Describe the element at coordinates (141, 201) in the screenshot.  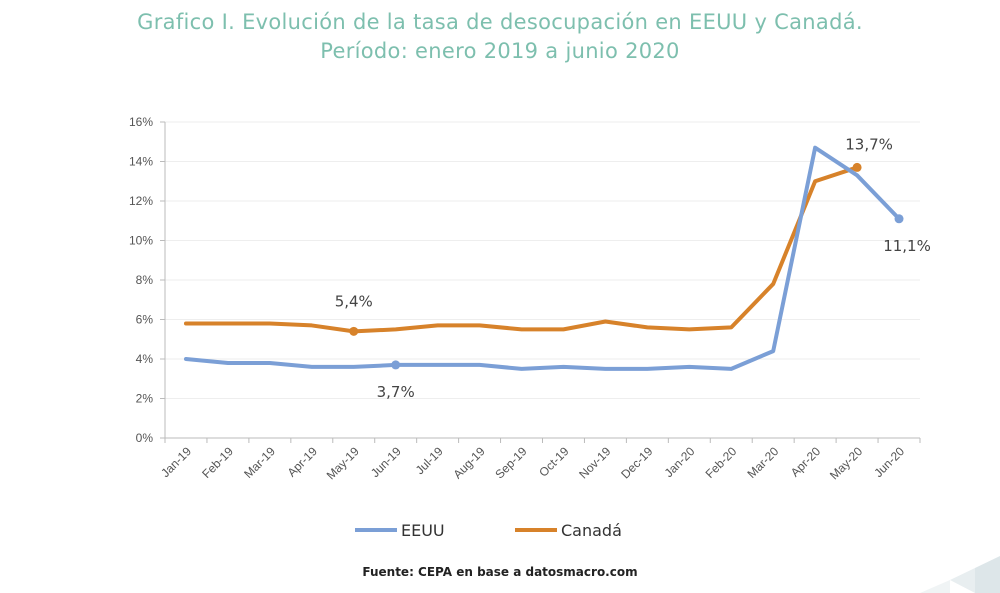
I see `y-tick-label: 12%` at that location.